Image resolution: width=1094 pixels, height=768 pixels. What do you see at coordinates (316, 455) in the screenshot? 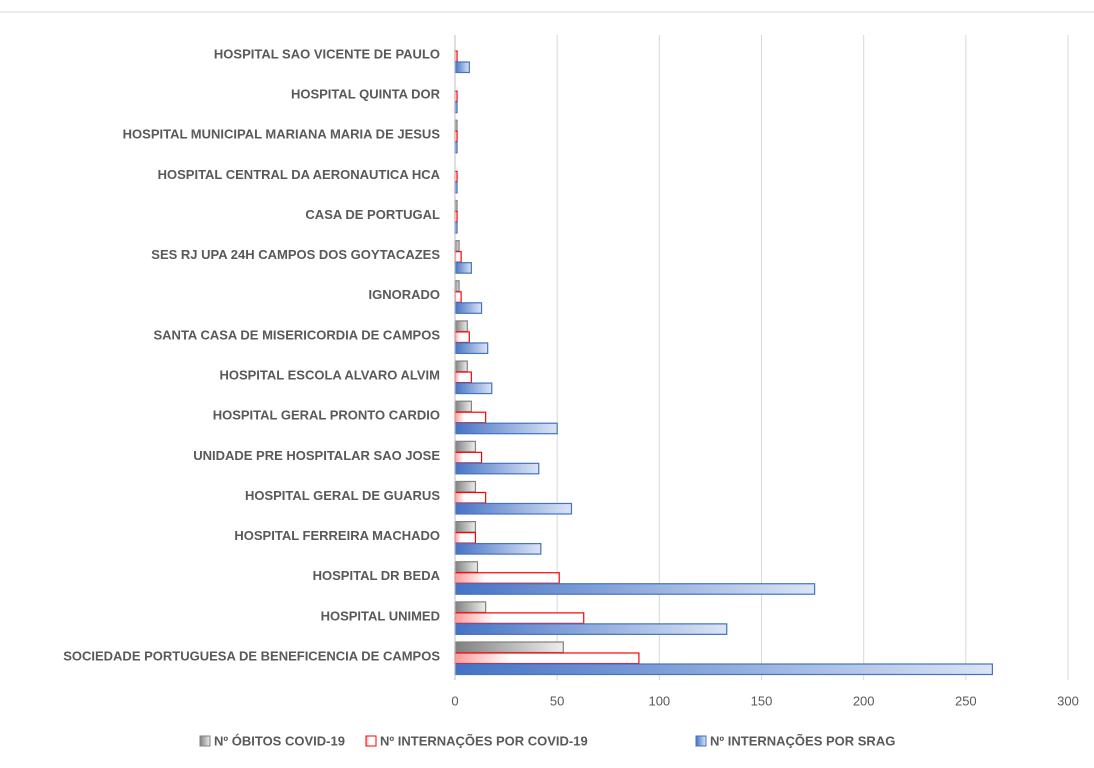
I see `category-label: UNIDADE PRE HOSPITALAR SAO JOSE` at bounding box center [316, 455].